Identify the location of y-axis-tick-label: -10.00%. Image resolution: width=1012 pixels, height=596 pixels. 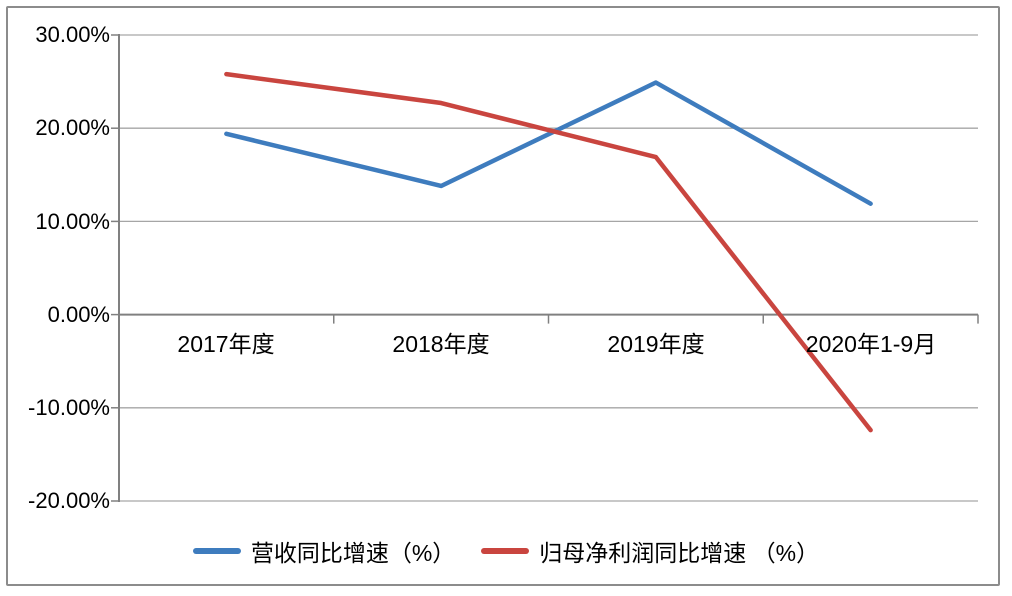
(69, 407).